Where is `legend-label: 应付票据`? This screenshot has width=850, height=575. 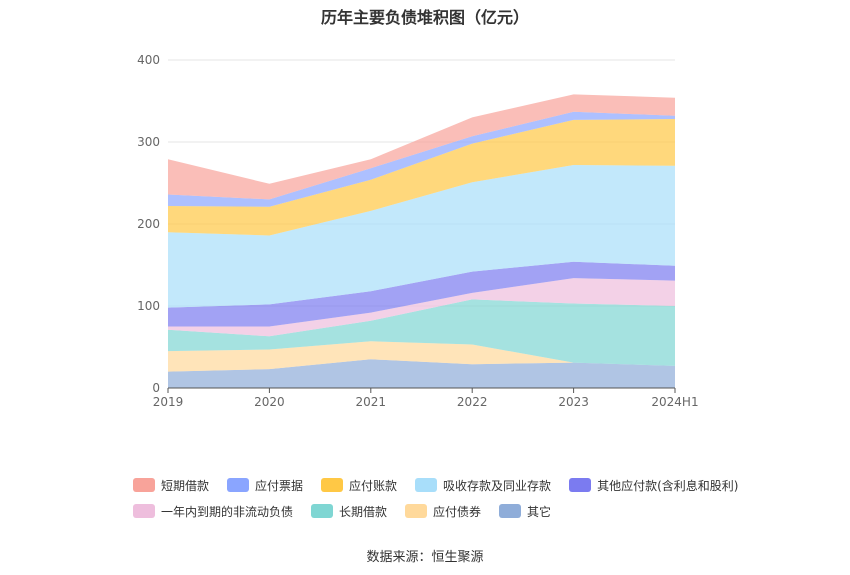
legend-label: 应付票据 is located at coordinates (279, 485).